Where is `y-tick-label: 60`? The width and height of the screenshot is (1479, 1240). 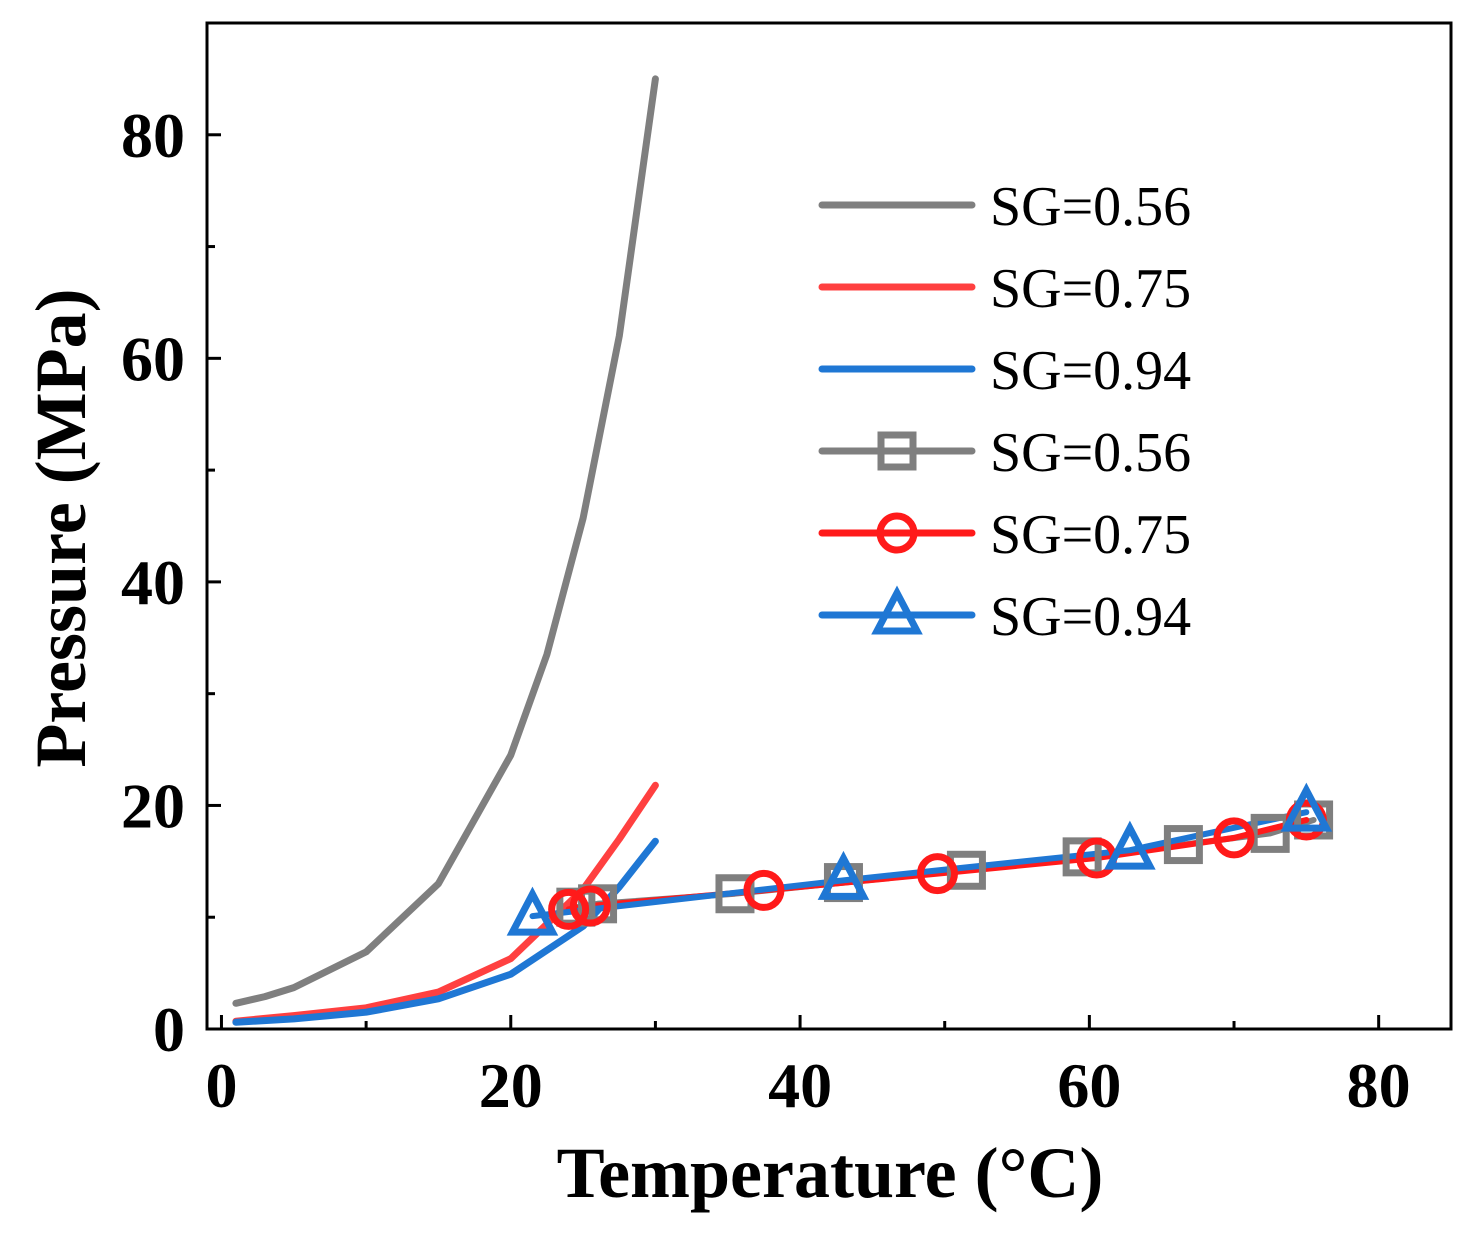
y-tick-label: 60 is located at coordinates (153, 358).